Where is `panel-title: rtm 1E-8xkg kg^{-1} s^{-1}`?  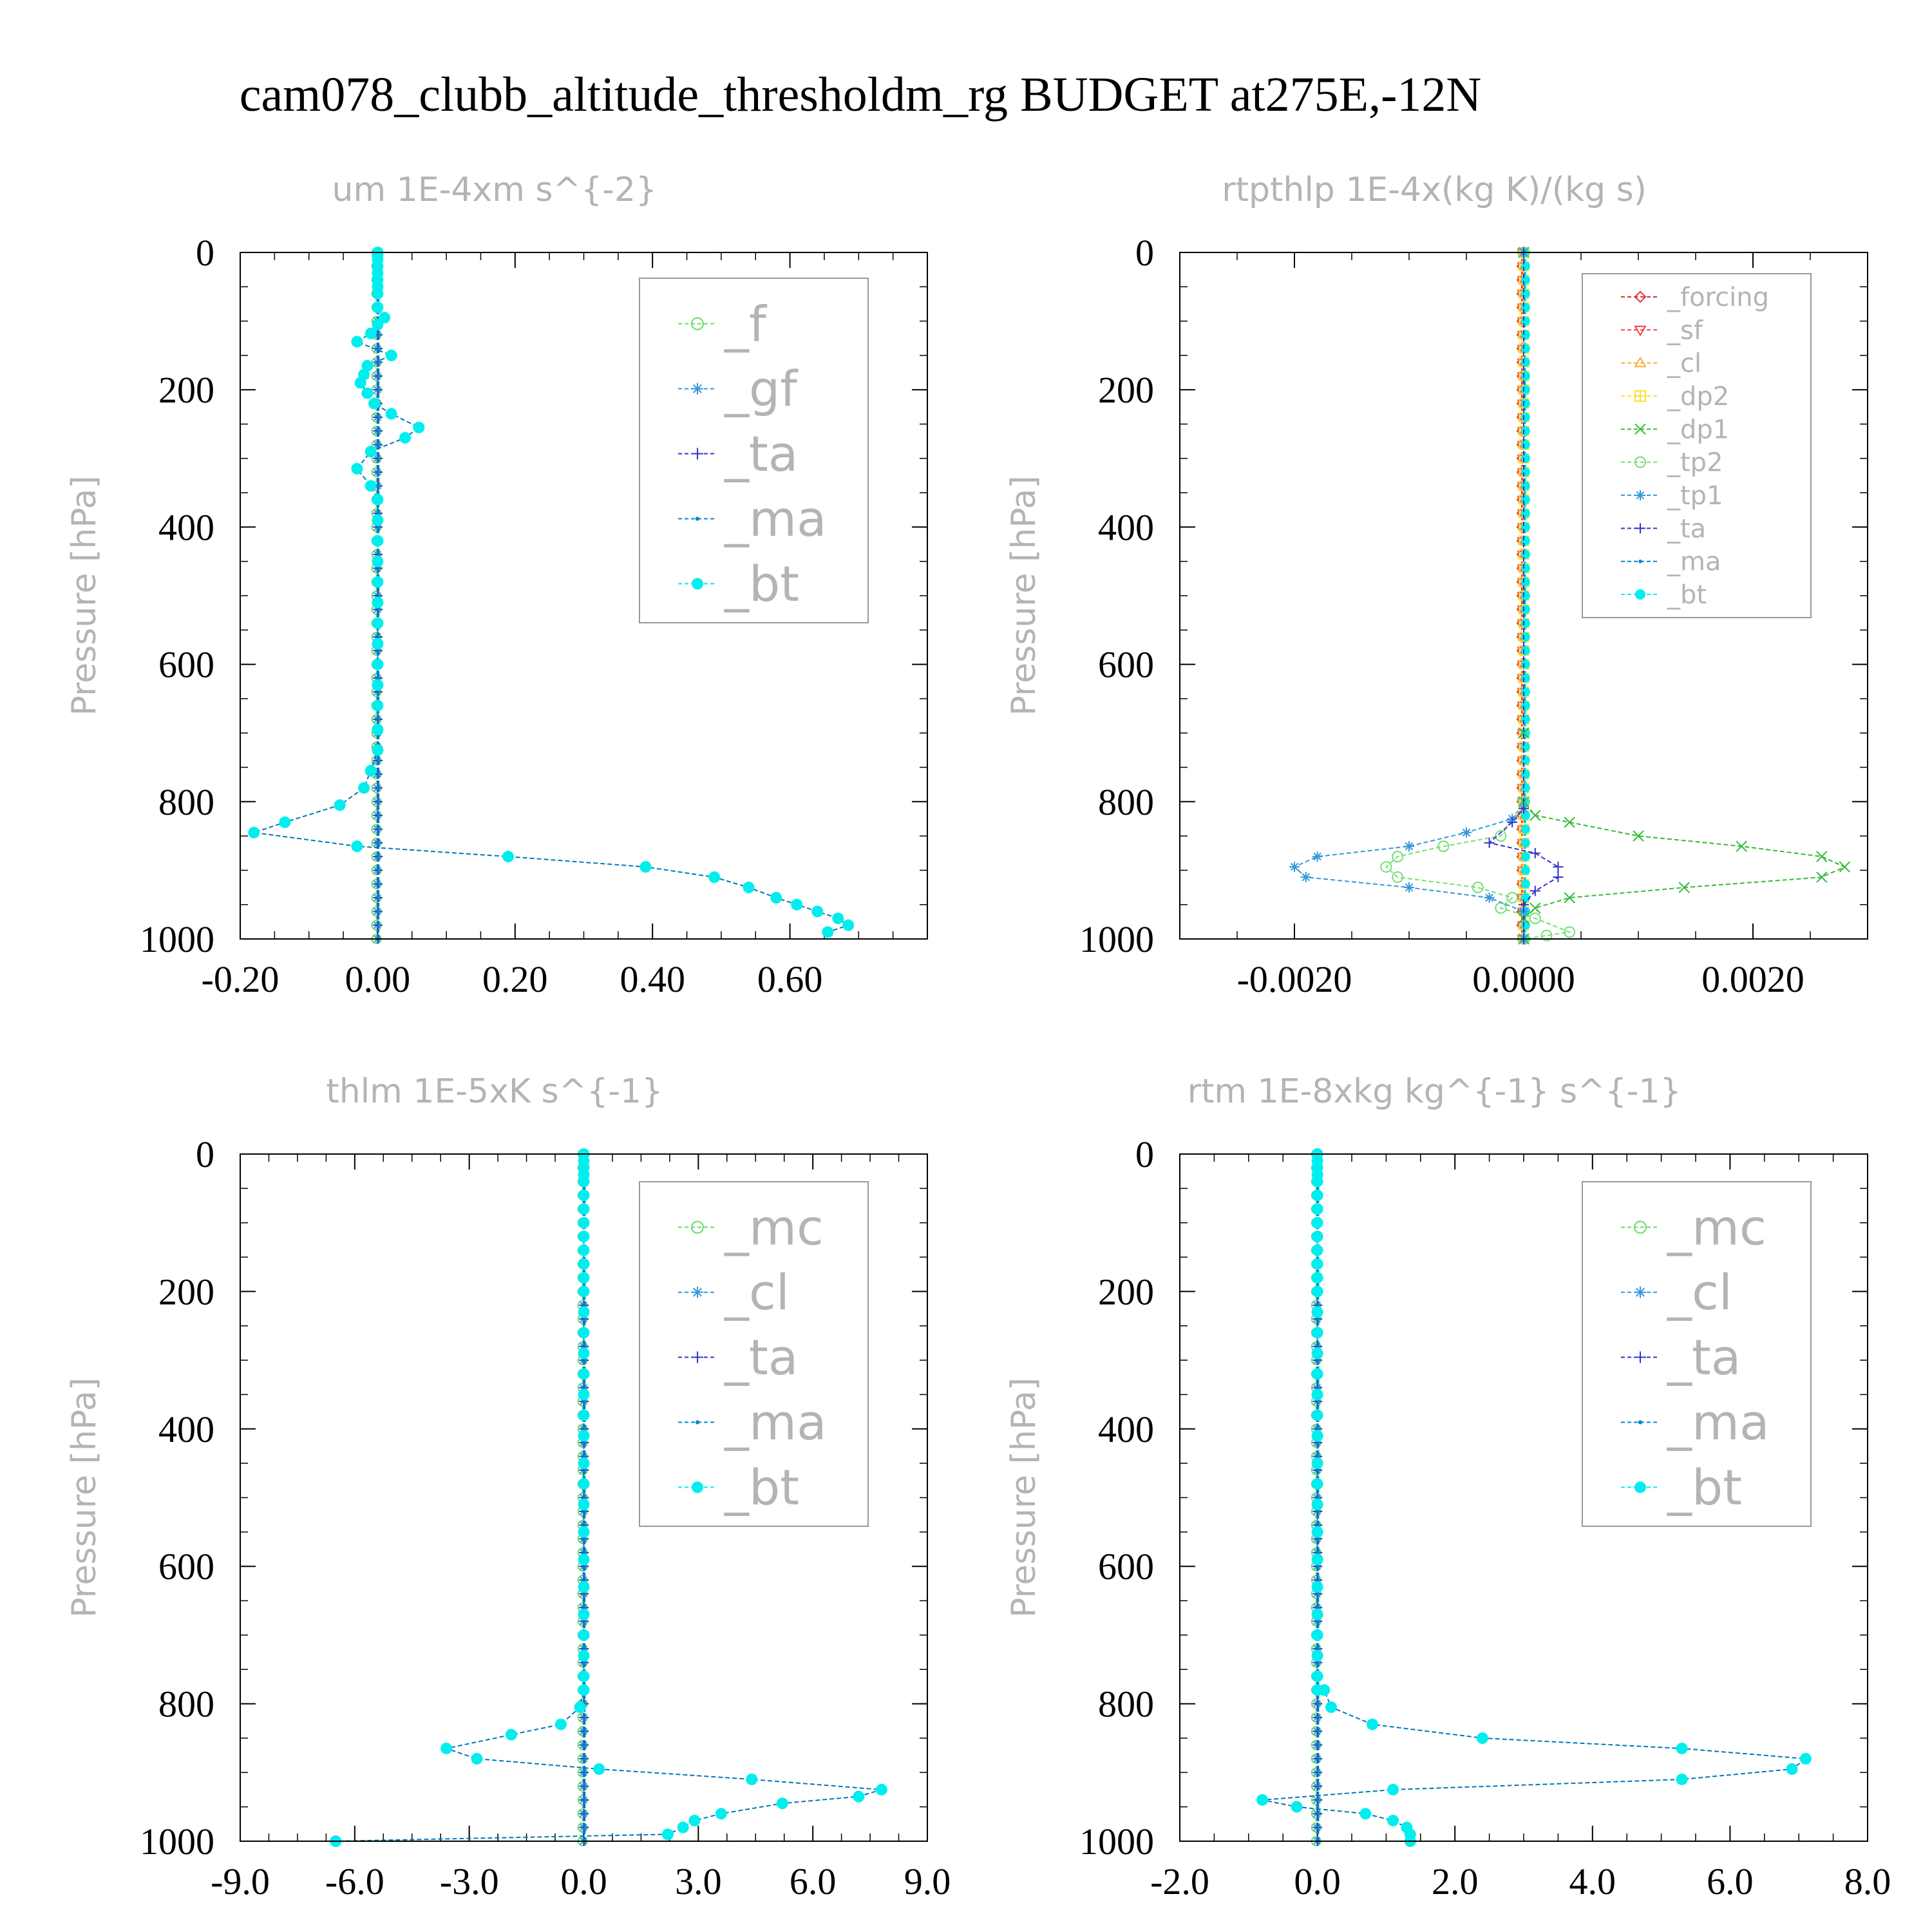
panel-title: rtm 1E-8xkg kg^{-1} s^{-1} is located at coordinates (1434, 1092).